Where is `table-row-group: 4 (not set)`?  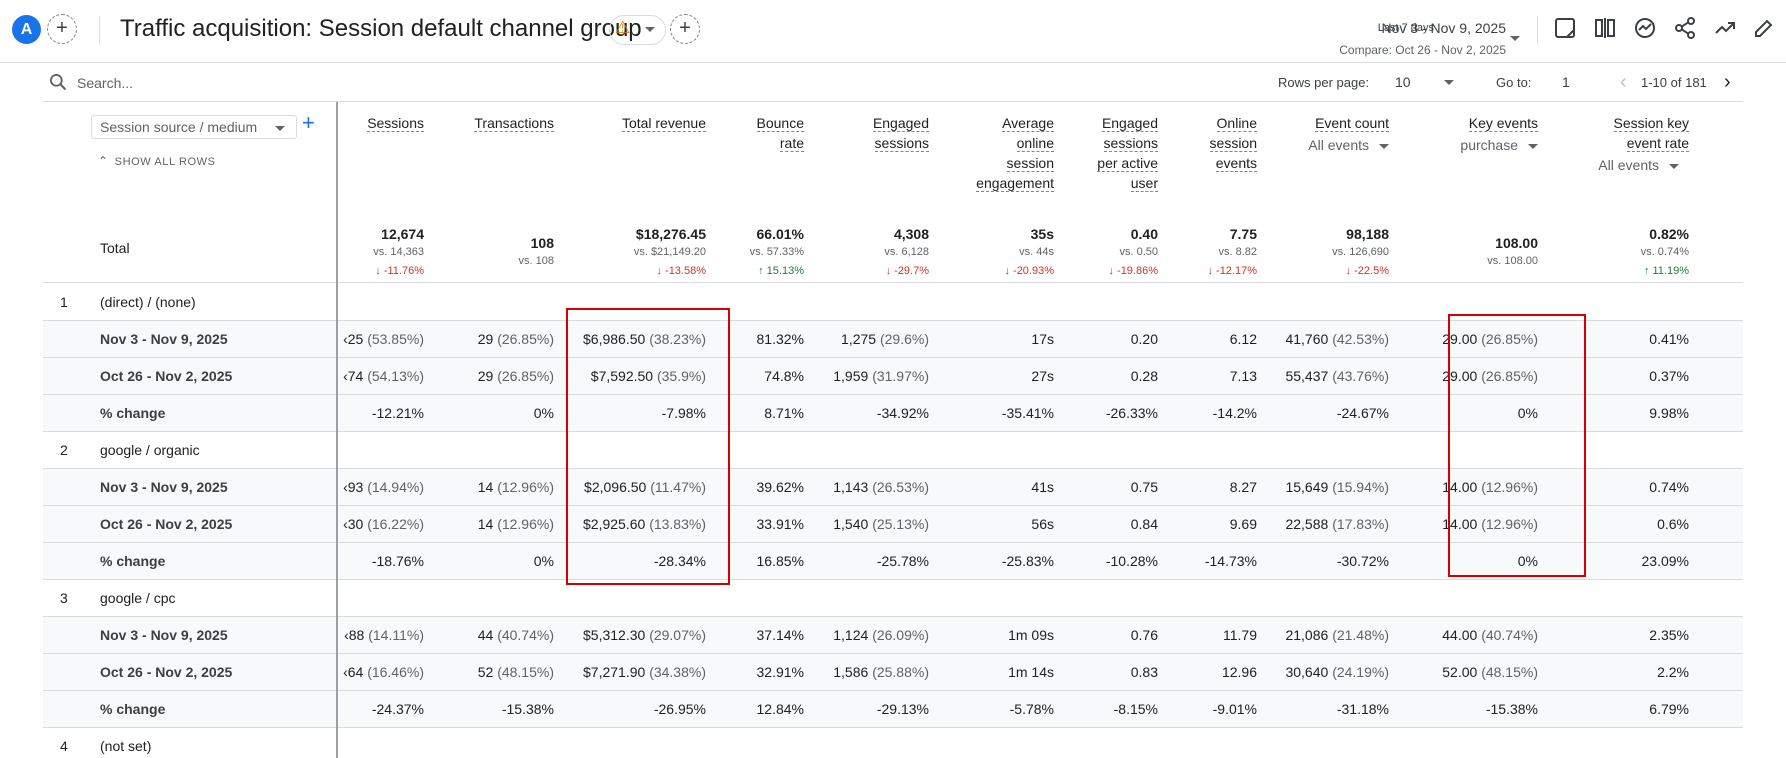
table-row-group: 4 (not set) is located at coordinates (893, 743).